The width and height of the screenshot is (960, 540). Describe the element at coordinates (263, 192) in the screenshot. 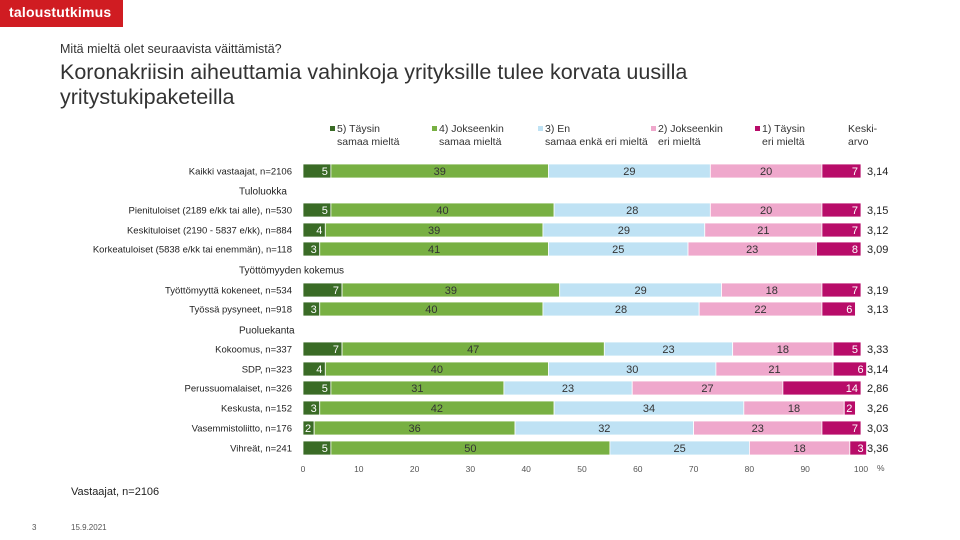

I see `group-label: Tuloluokka` at that location.